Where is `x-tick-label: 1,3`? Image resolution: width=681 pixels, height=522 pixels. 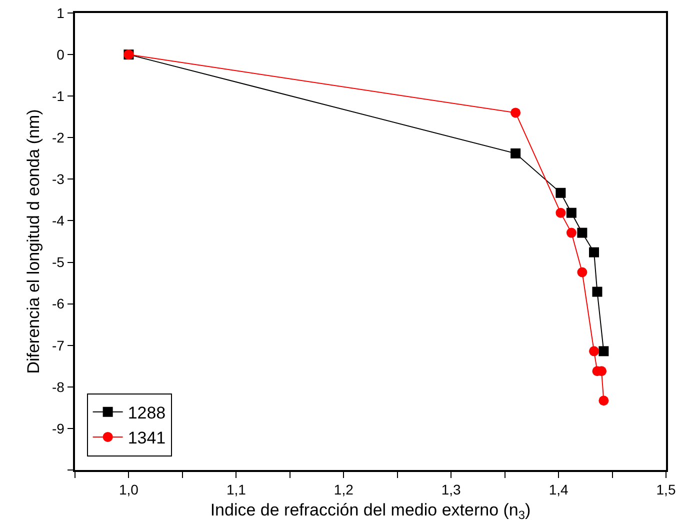
x-tick-label: 1,3 is located at coordinates (451, 490).